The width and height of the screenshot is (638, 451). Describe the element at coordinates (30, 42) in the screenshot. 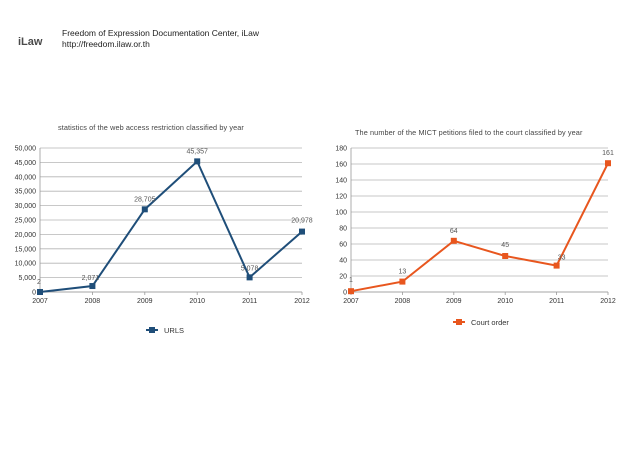

I see `logo-text: iLaw` at that location.